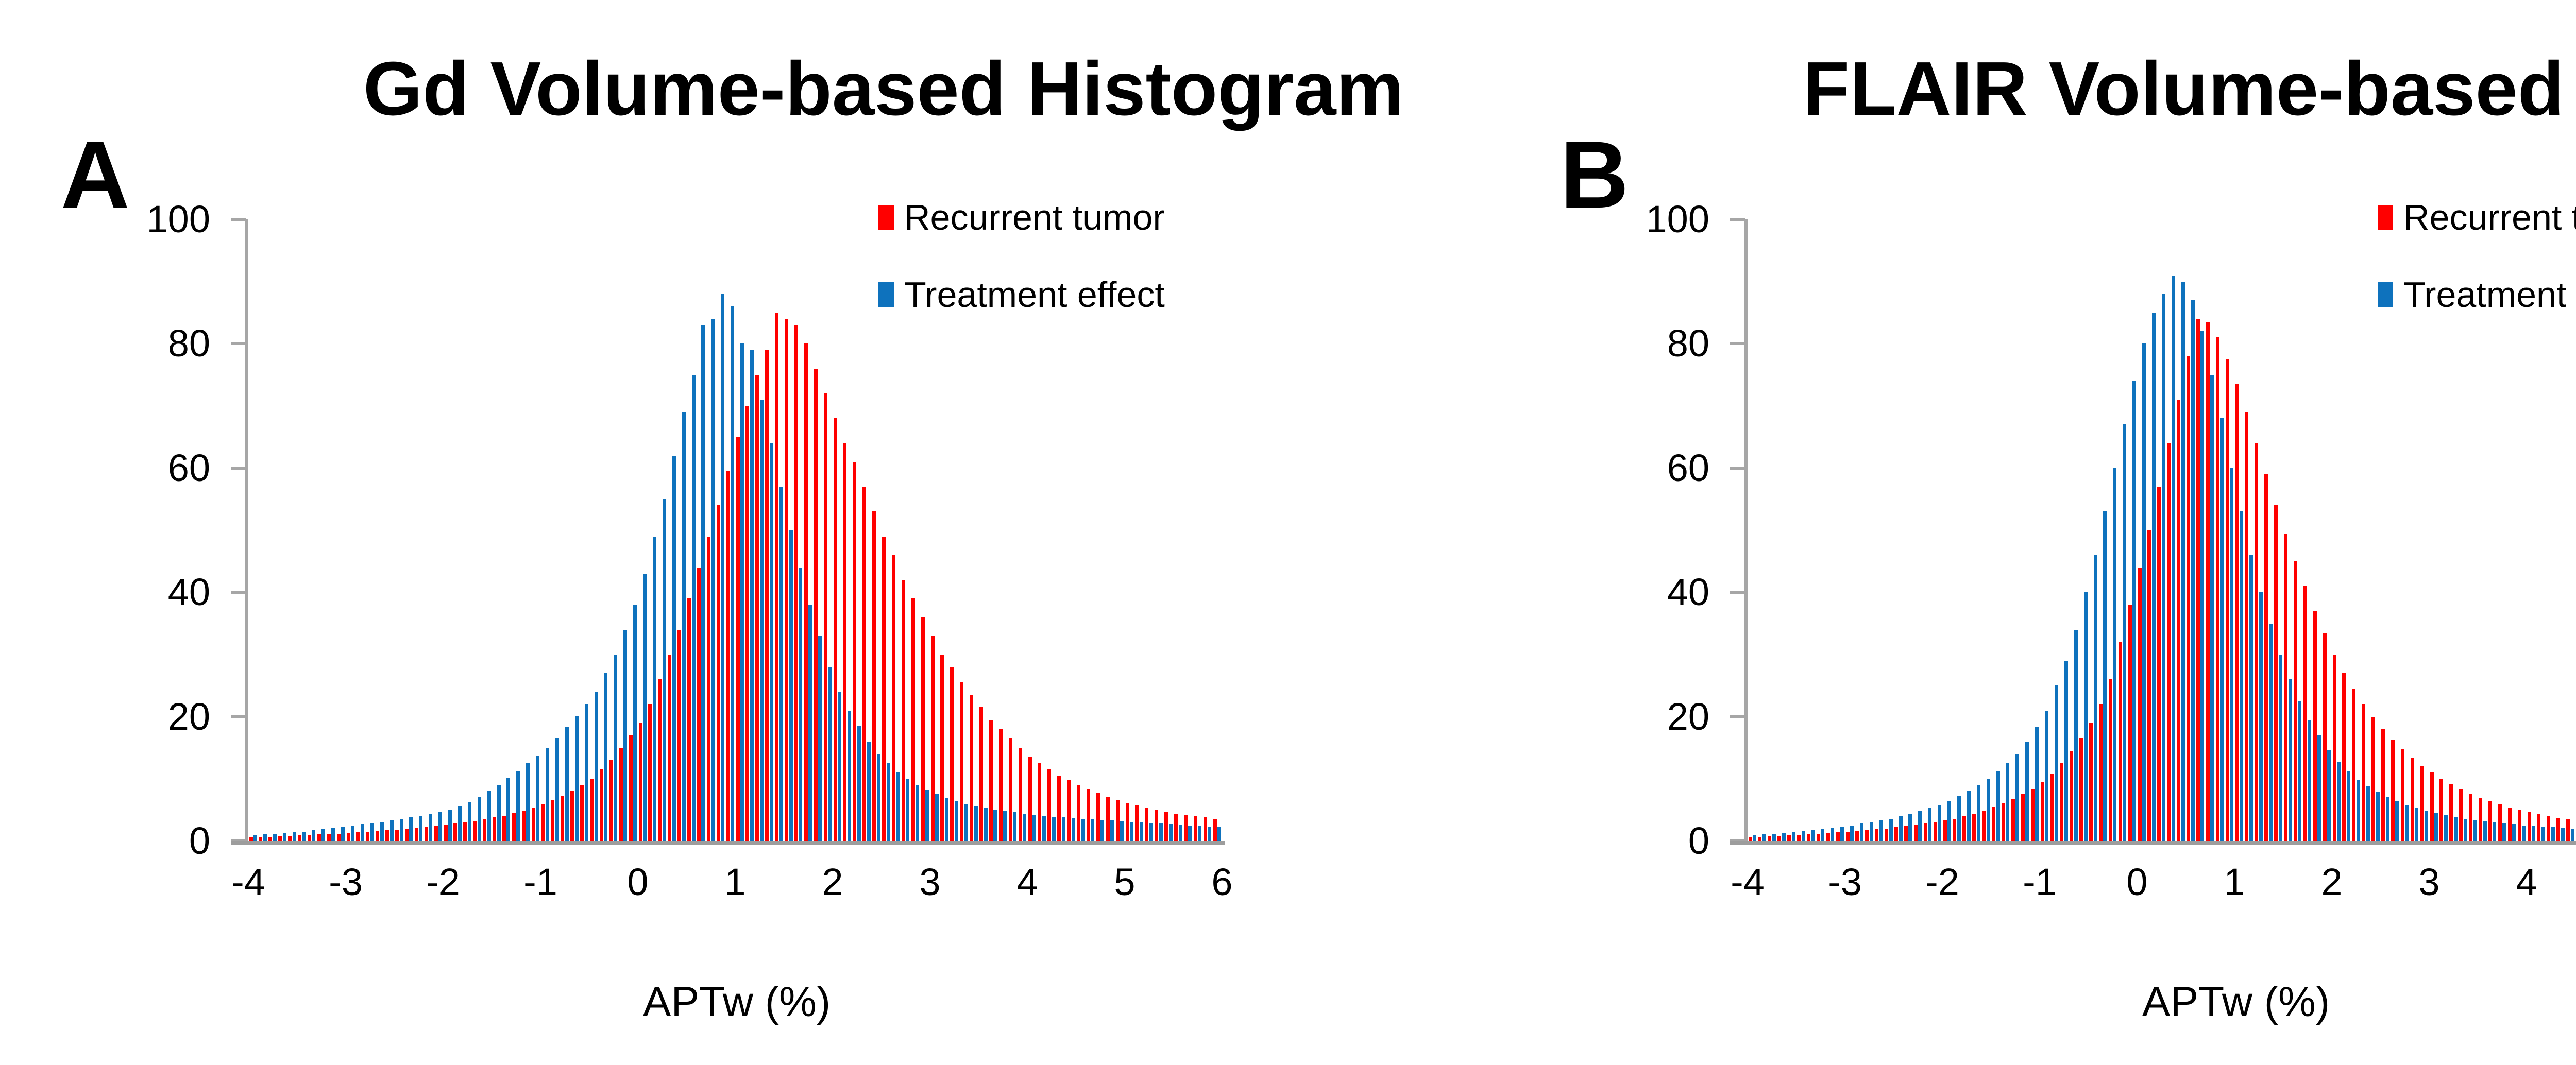 The height and width of the screenshot is (1065, 2576). I want to click on legend-label: Treatment effect, so click(2489, 294).